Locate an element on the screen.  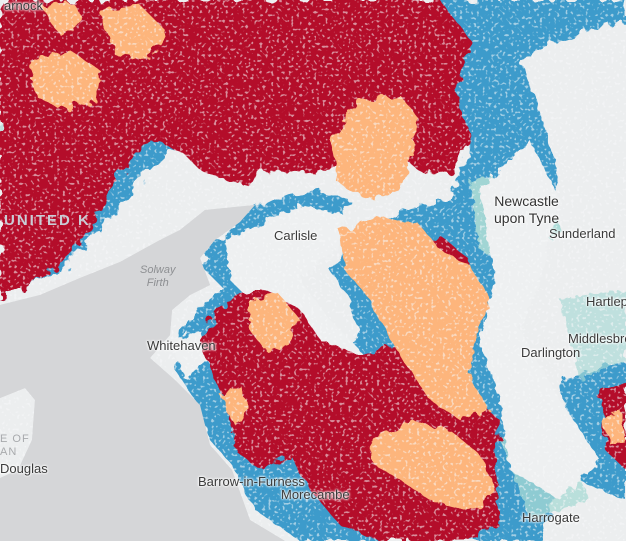
label-carlisle: Carlisle is located at coordinates (296, 235).